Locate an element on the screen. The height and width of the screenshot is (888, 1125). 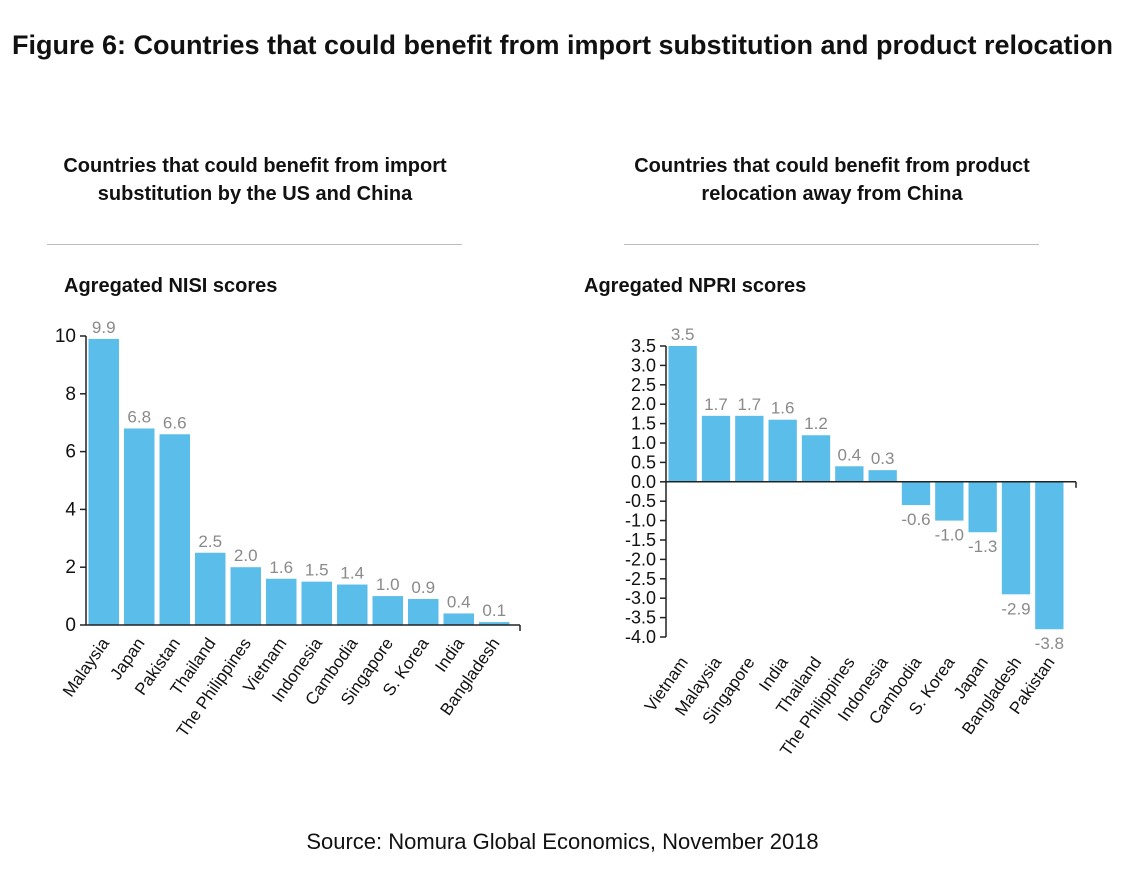
npri-y-tick-label: 3.5 is located at coordinates (643, 346).